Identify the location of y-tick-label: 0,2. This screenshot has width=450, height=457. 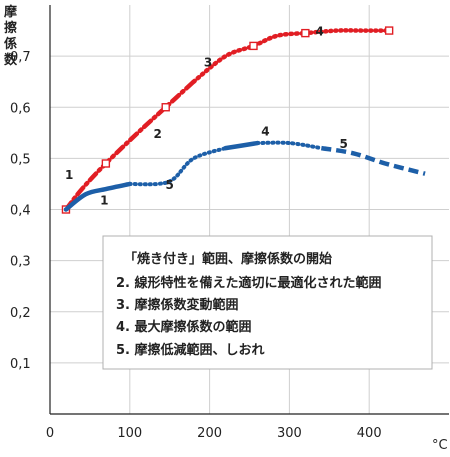
(20, 313).